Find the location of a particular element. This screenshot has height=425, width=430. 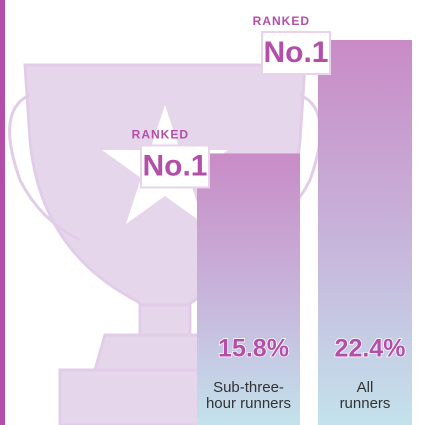

category-label: Sub-three-hour runners is located at coordinates (248, 395).